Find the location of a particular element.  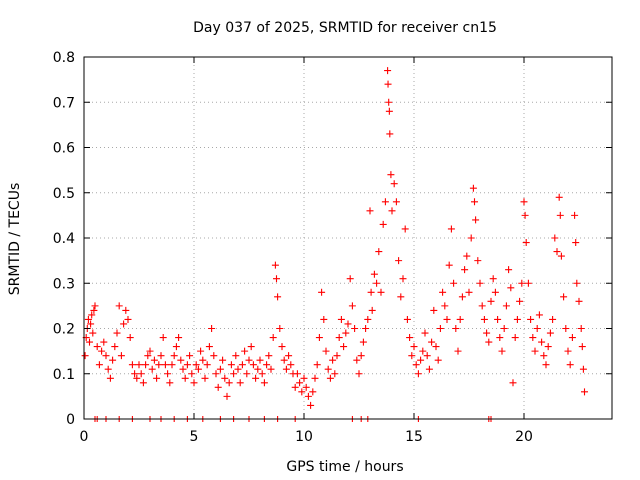

x-tick-label: 5 is located at coordinates (194, 437).